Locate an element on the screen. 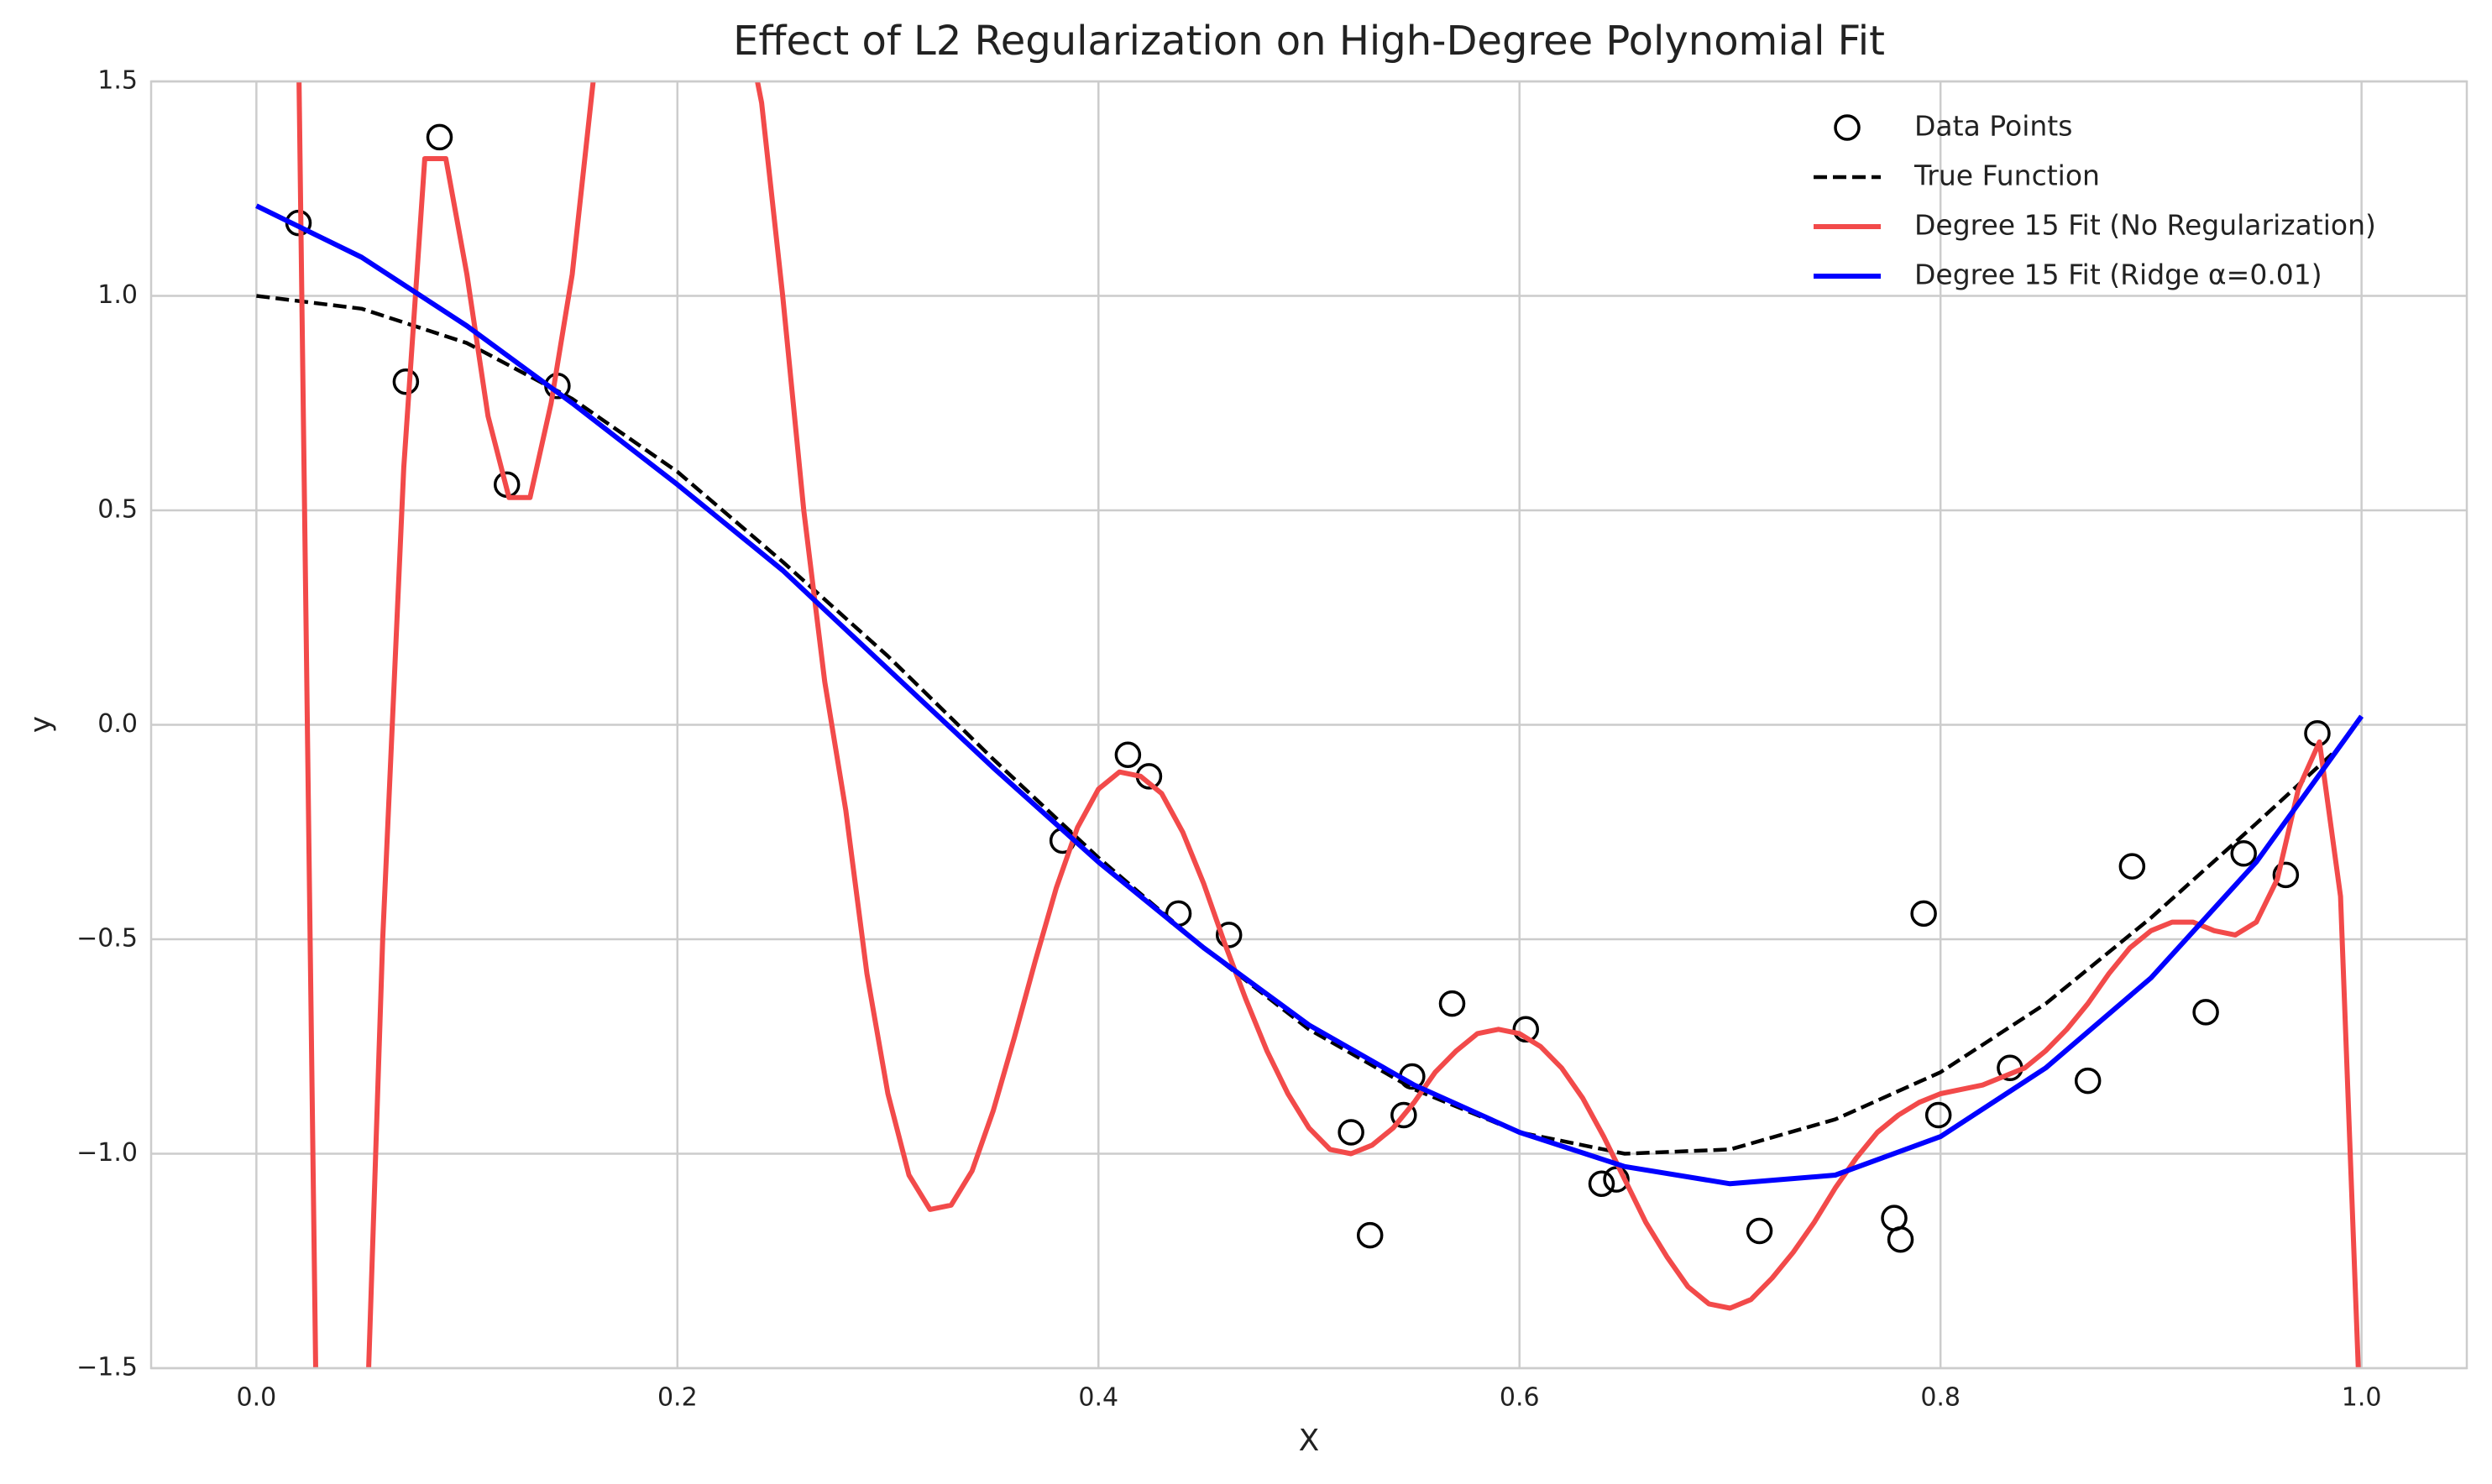 The height and width of the screenshot is (1484, 2492). y-tick-label: 1.5 is located at coordinates (118, 81).